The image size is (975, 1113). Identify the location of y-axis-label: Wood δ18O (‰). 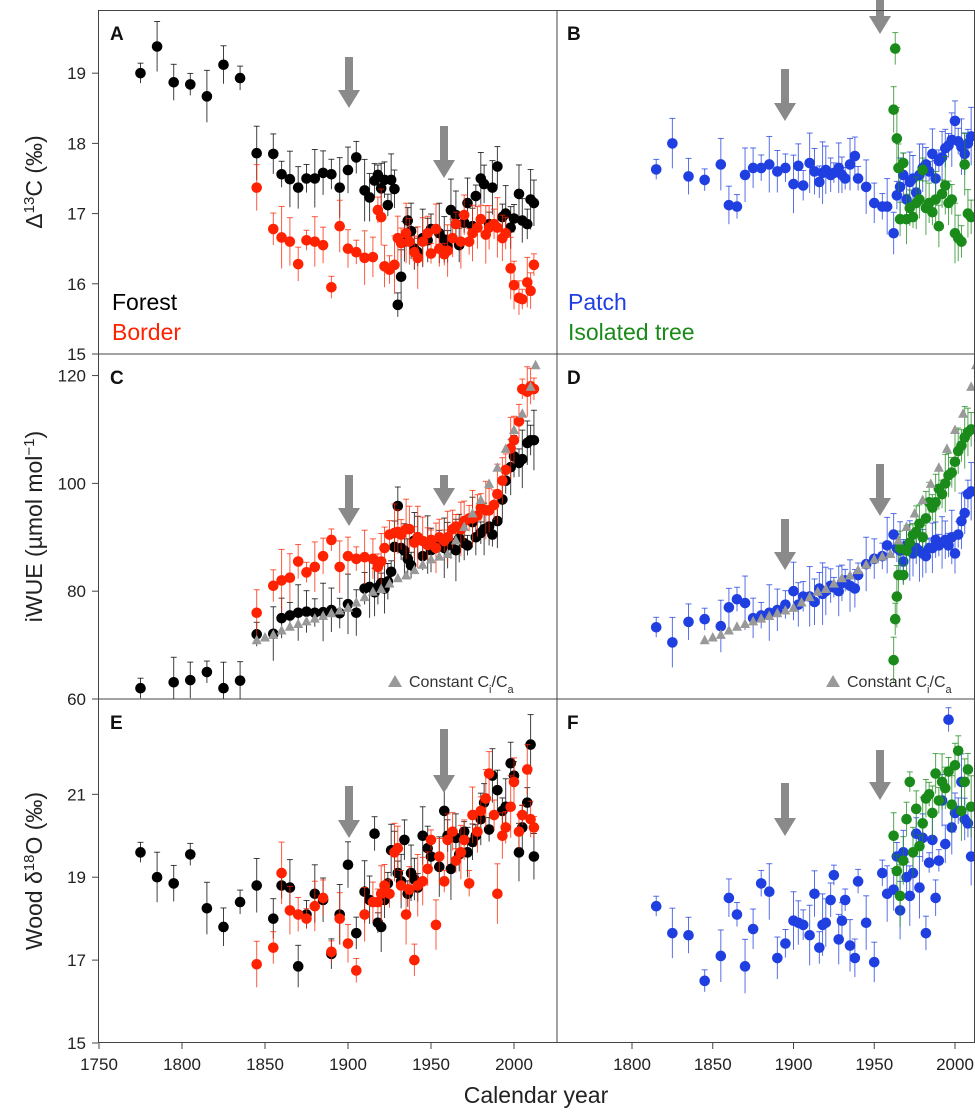
(34, 871).